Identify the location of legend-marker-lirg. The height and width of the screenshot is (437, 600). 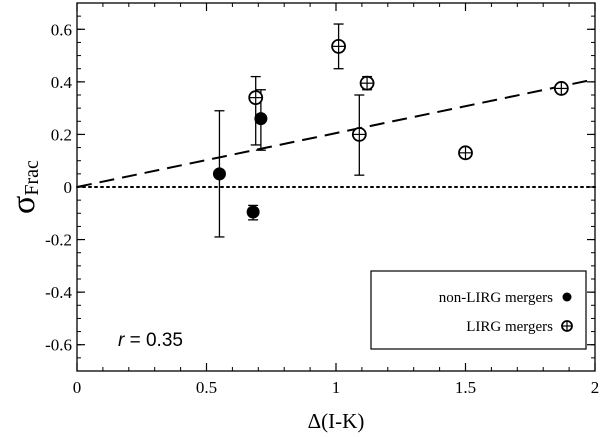
(567, 326).